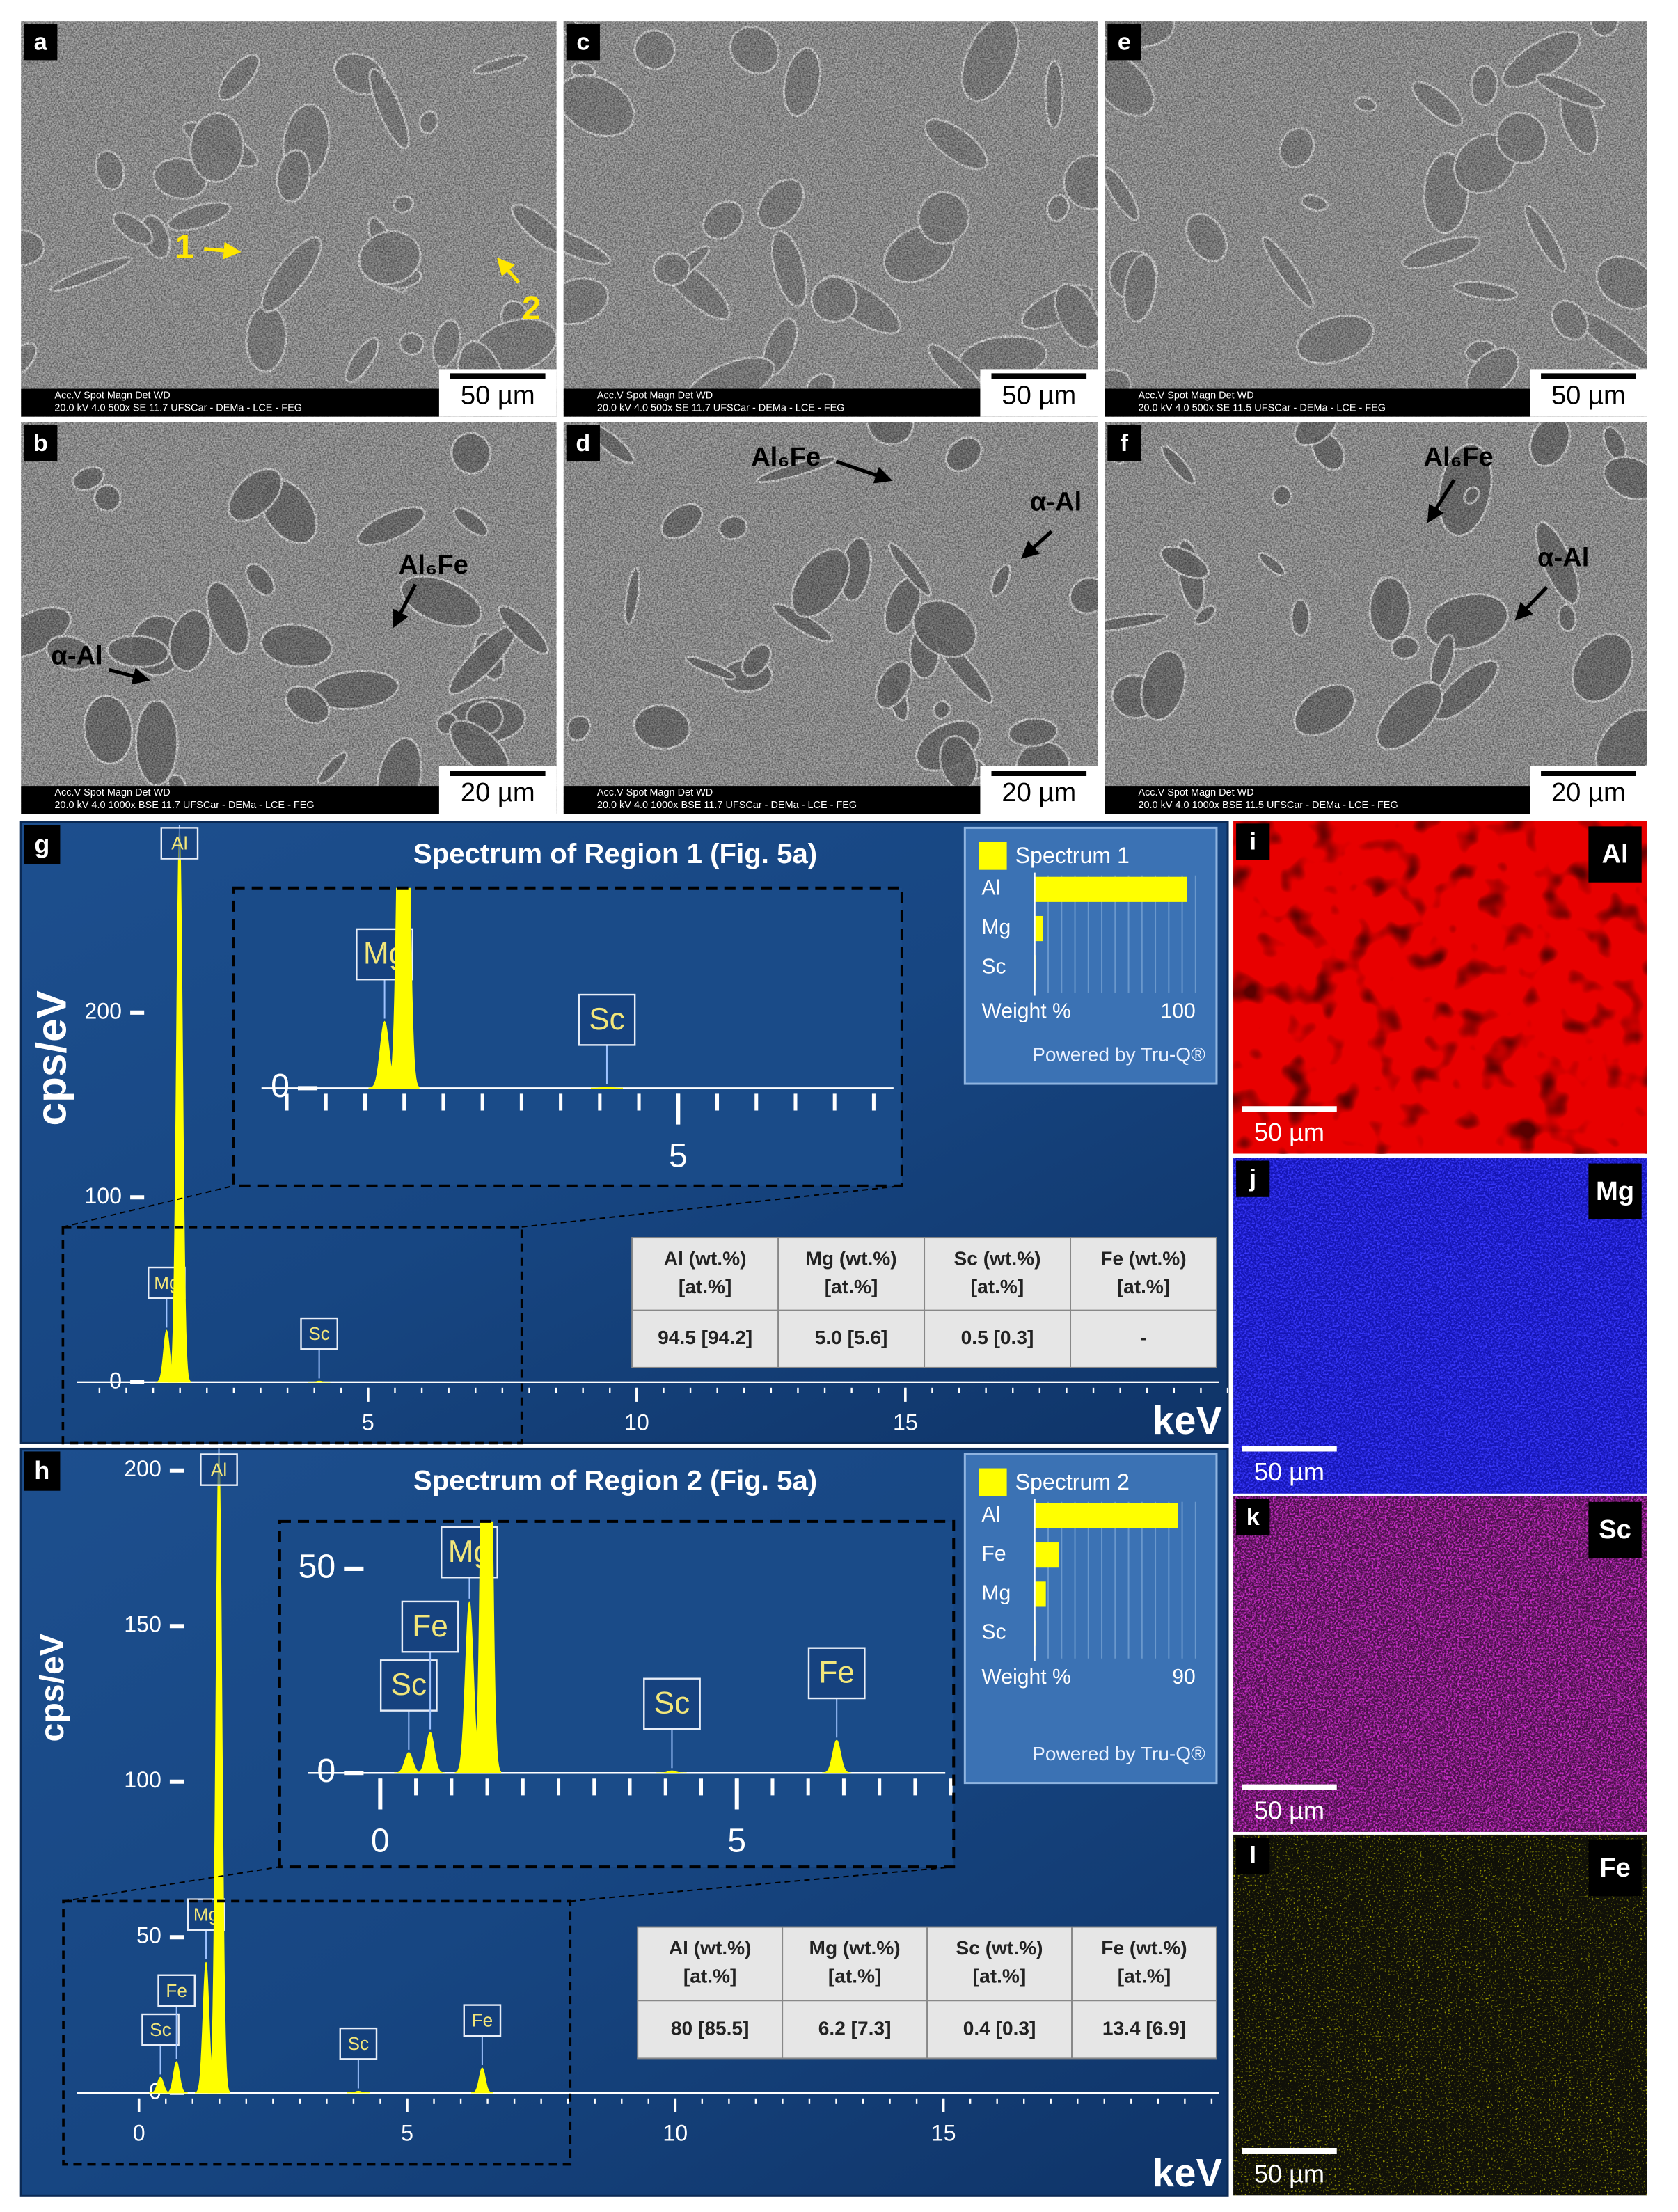  I want to click on legend-axis-max: 90, so click(1184, 1678).